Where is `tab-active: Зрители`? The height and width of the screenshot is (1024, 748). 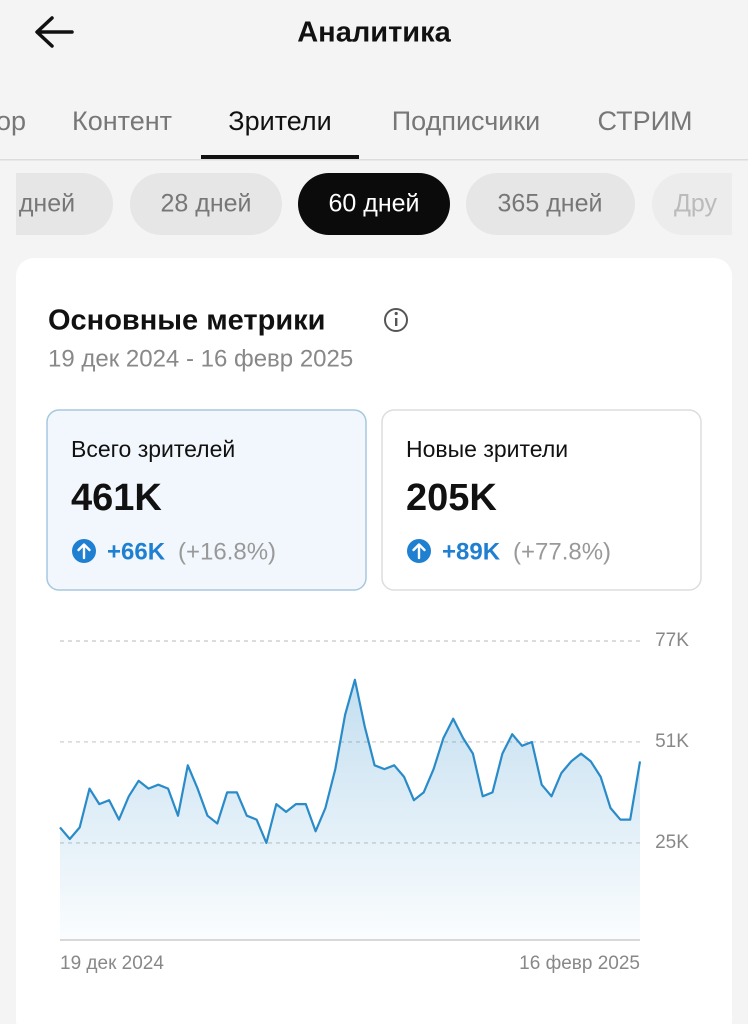
tab-active: Зрители is located at coordinates (279, 121).